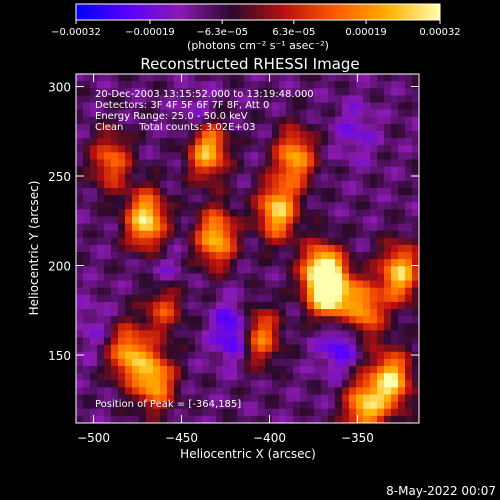 The width and height of the screenshot is (500, 500). What do you see at coordinates (59, 88) in the screenshot?
I see `y-tick-label: 300` at bounding box center [59, 88].